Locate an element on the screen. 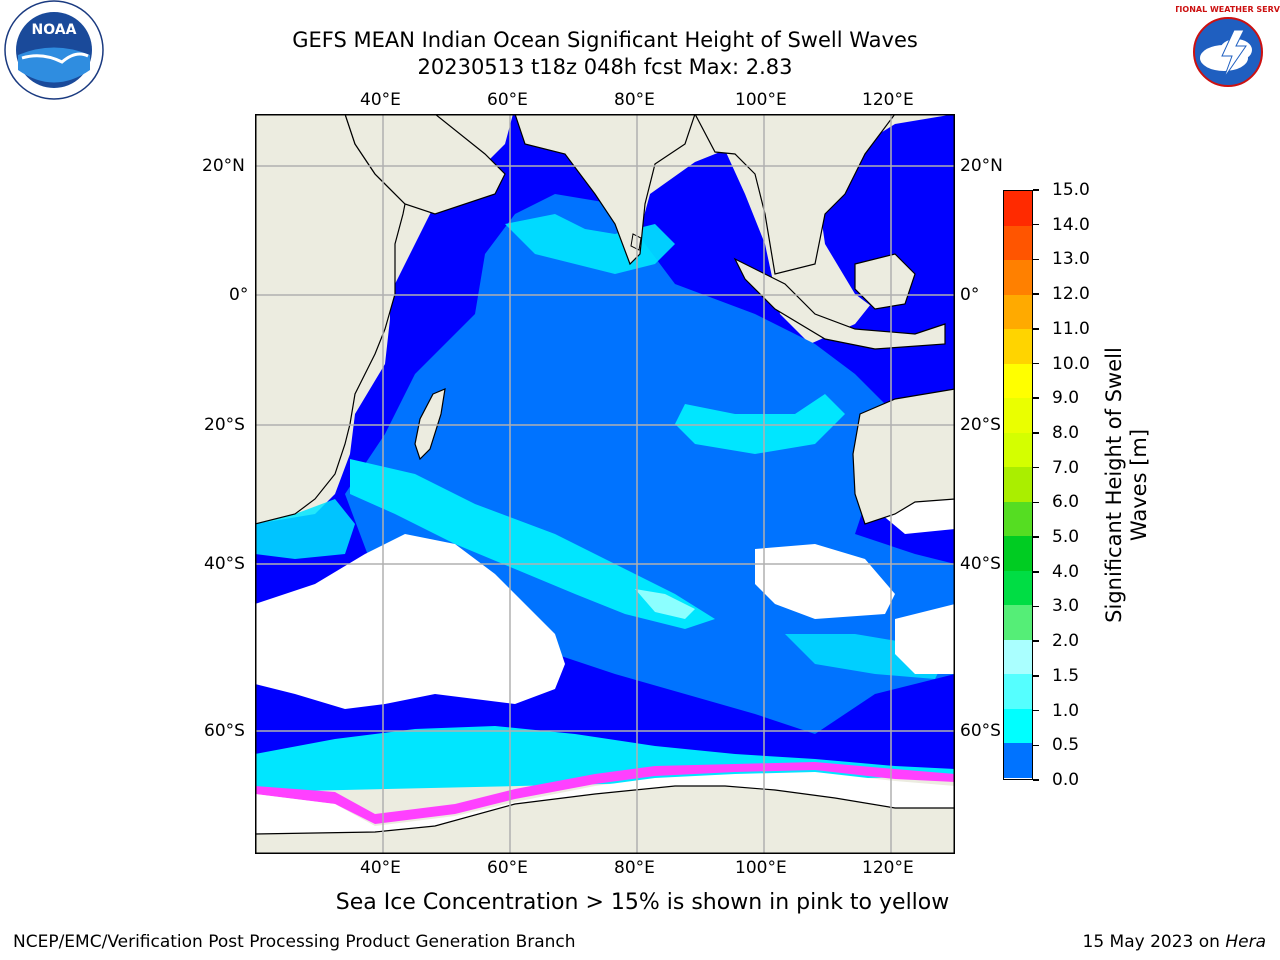  colorbar-tick-label: 1.5 is located at coordinates (1066, 675).